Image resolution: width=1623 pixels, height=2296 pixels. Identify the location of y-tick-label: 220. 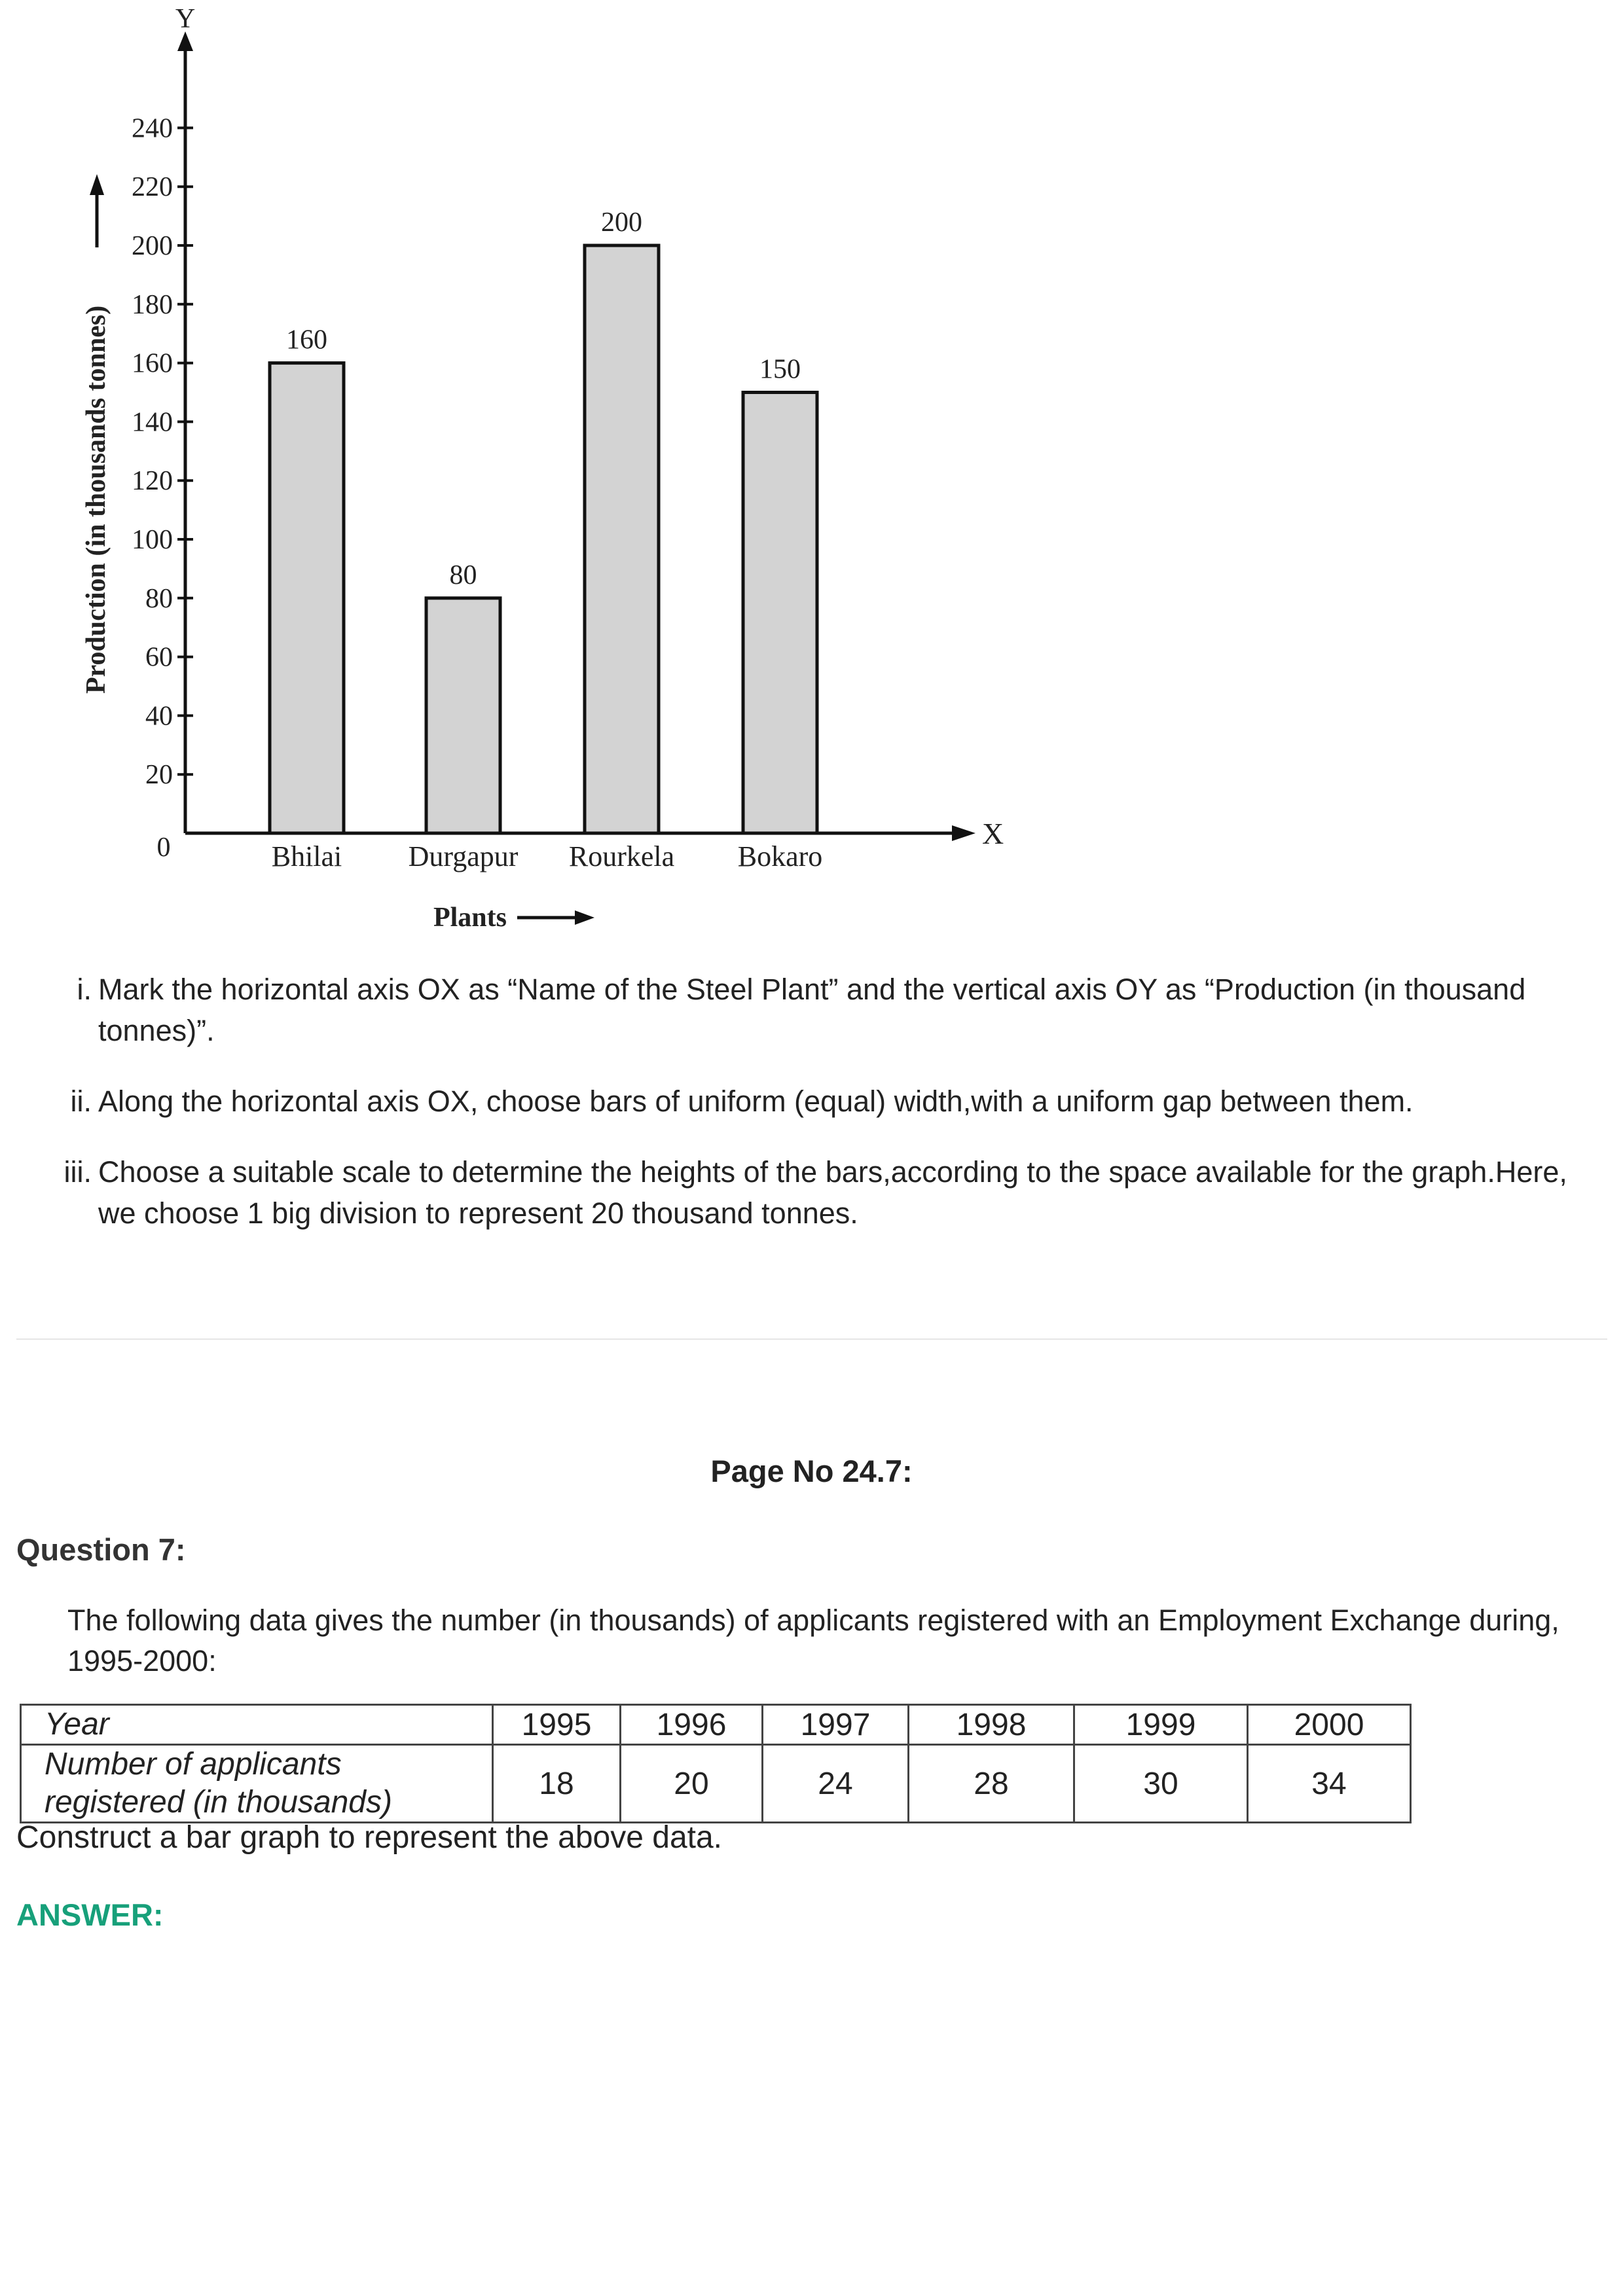
(152, 187).